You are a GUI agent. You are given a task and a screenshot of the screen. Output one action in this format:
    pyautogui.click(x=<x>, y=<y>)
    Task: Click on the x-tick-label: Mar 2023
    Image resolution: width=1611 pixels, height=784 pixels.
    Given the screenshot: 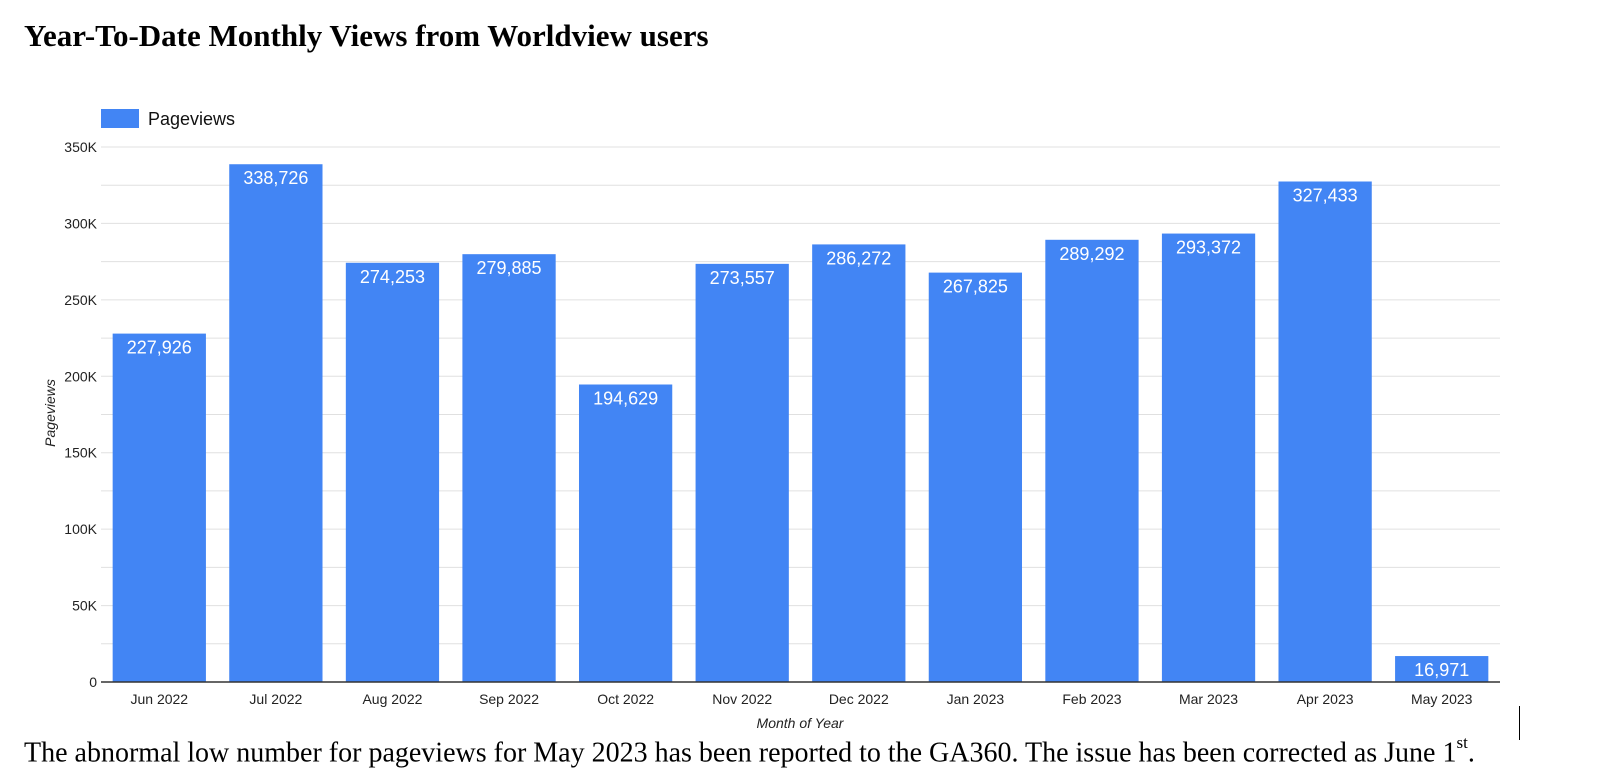 What is the action you would take?
    pyautogui.click(x=1208, y=699)
    